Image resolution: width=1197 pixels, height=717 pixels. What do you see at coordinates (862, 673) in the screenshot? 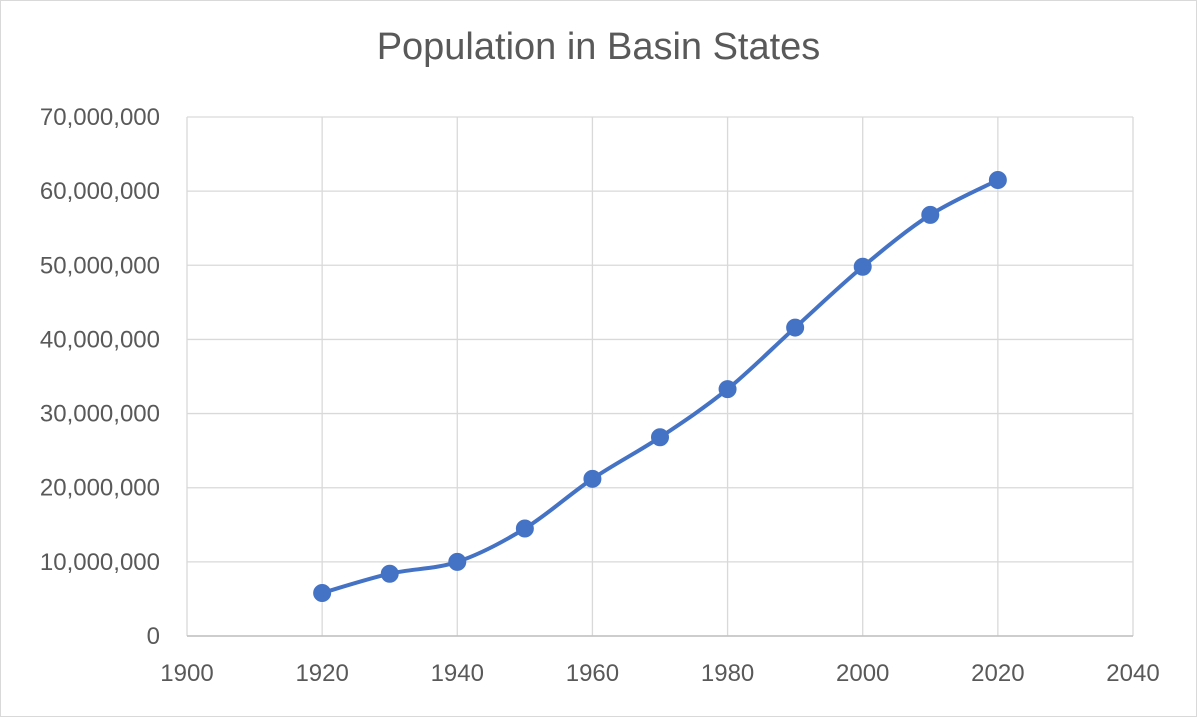
I see `x-tick-label: 2000` at bounding box center [862, 673].